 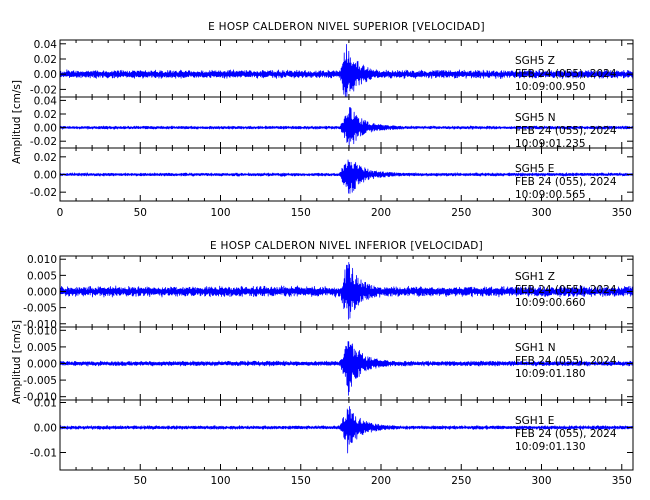 I want to click on channel-label: SGH1 Z, so click(x=535, y=277).